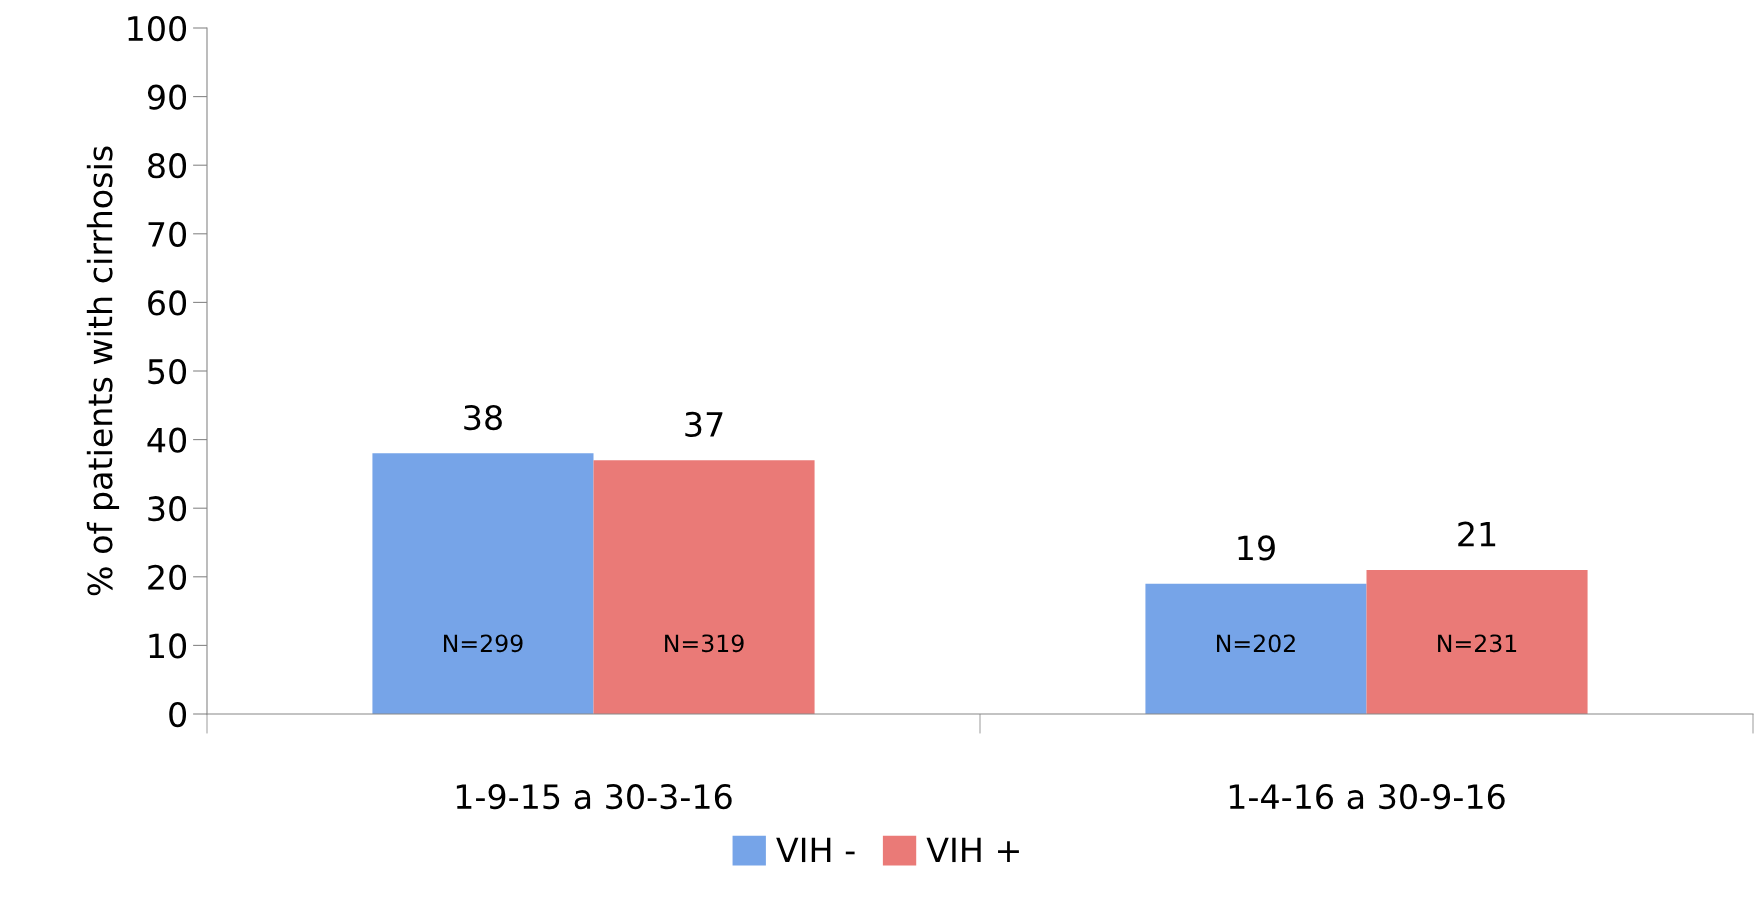  I want to click on x-tick-label: 1-9-15 a 30-3-16, so click(594, 797).